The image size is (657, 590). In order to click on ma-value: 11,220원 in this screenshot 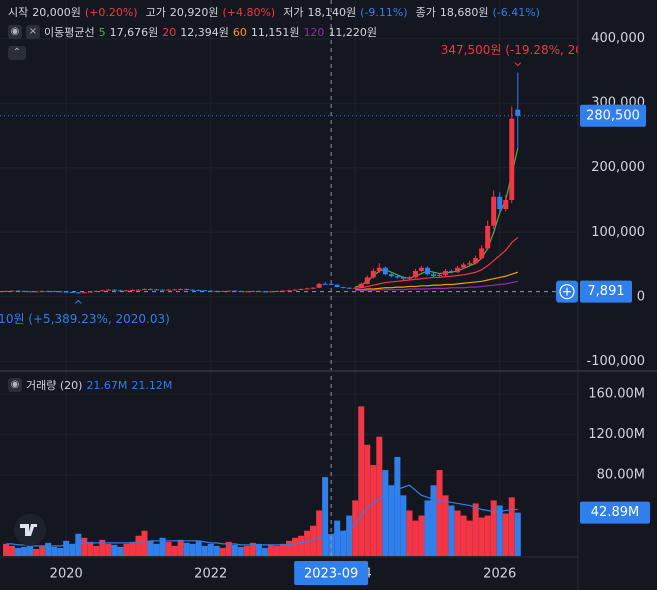, I will do `click(353, 32)`.